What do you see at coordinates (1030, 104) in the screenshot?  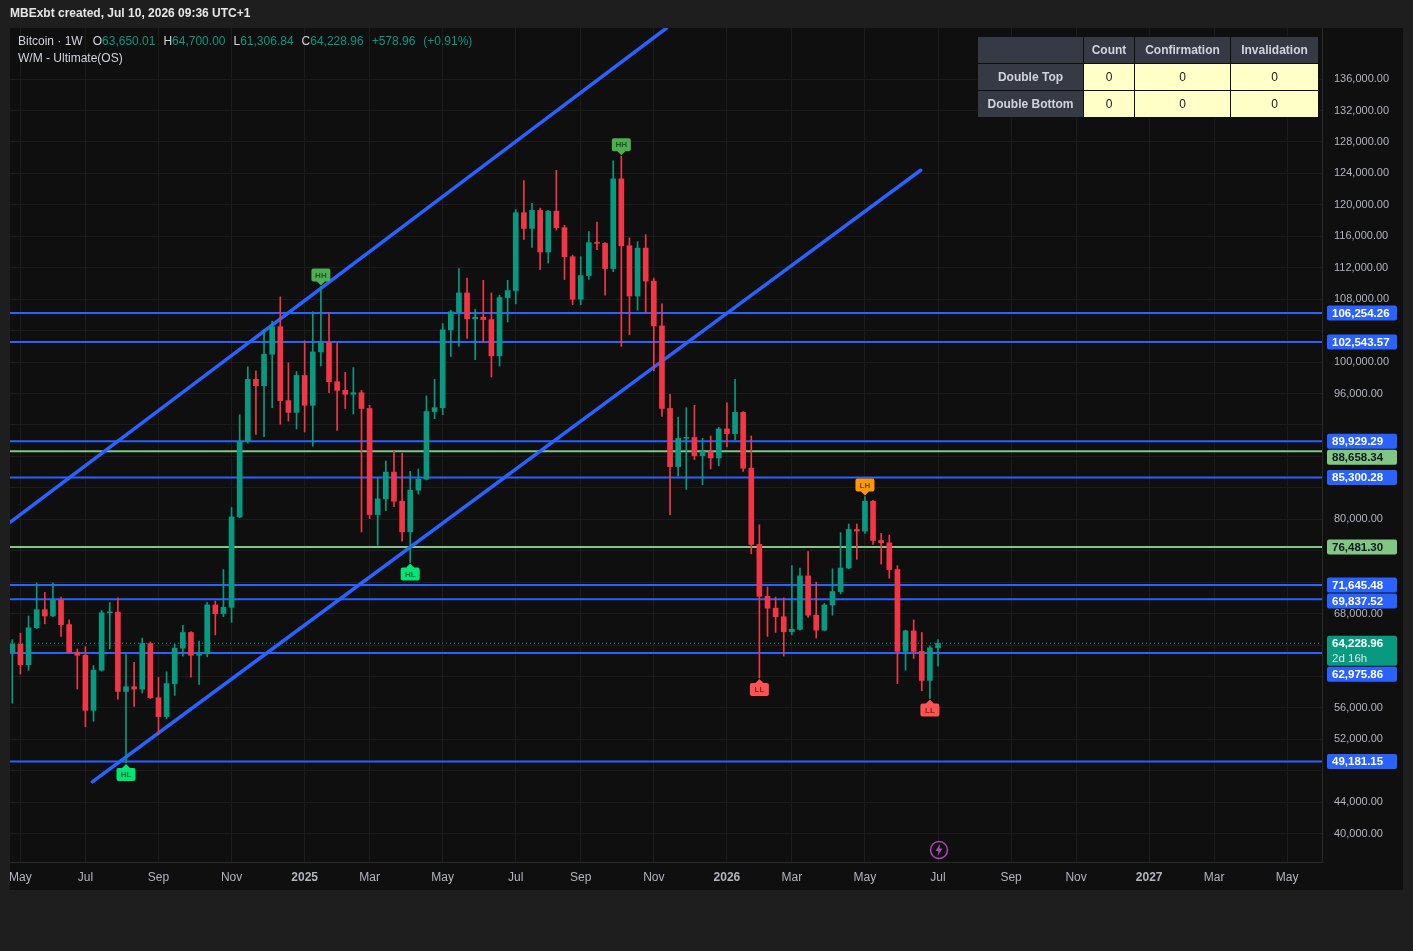 I see `y-tick-label: Double Bottom` at bounding box center [1030, 104].